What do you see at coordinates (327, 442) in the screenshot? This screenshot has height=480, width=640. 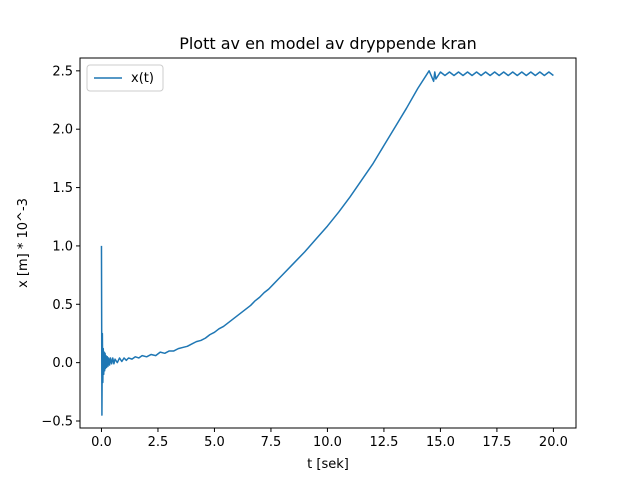 I see `x-tick-label: 10.0` at bounding box center [327, 442].